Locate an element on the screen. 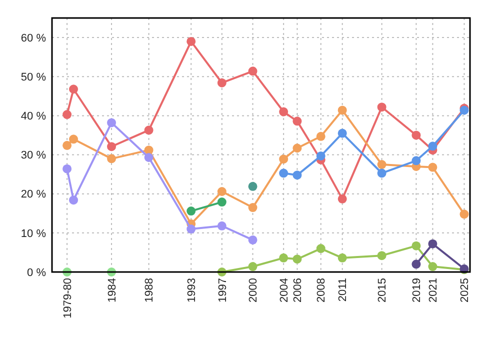 The image size is (500, 350). y-tick-label: 10 % is located at coordinates (33, 234).